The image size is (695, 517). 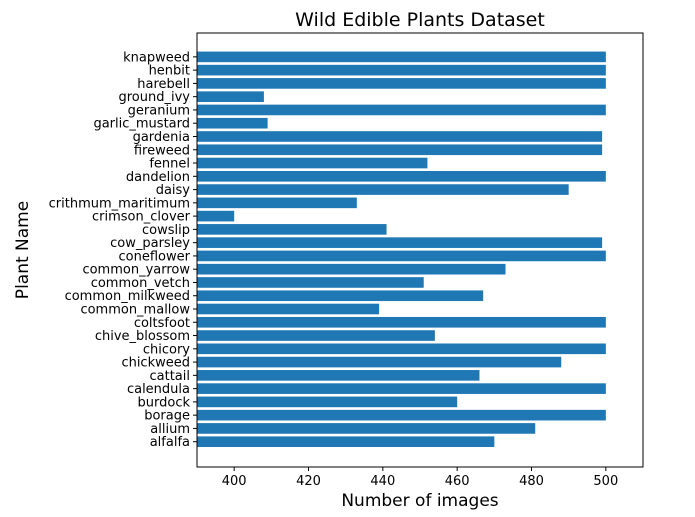 I want to click on bar-gardenia, so click(x=400, y=136).